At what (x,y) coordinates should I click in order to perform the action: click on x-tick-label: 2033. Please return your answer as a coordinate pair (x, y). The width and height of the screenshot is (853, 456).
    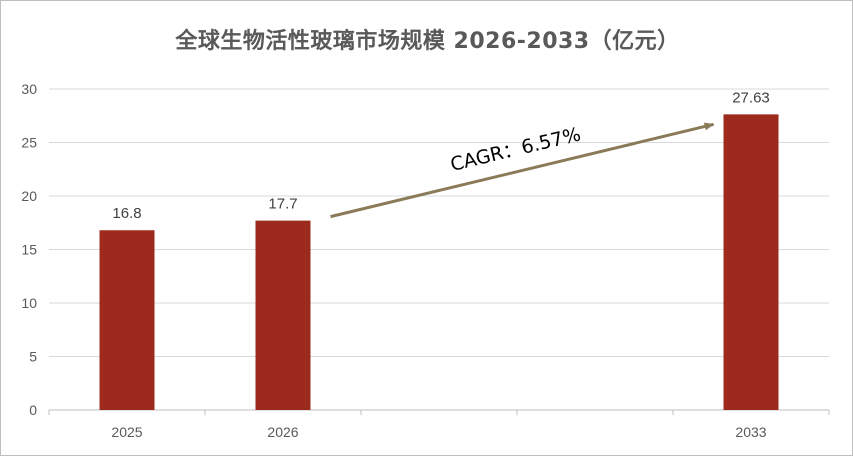
    Looking at the image, I should click on (750, 432).